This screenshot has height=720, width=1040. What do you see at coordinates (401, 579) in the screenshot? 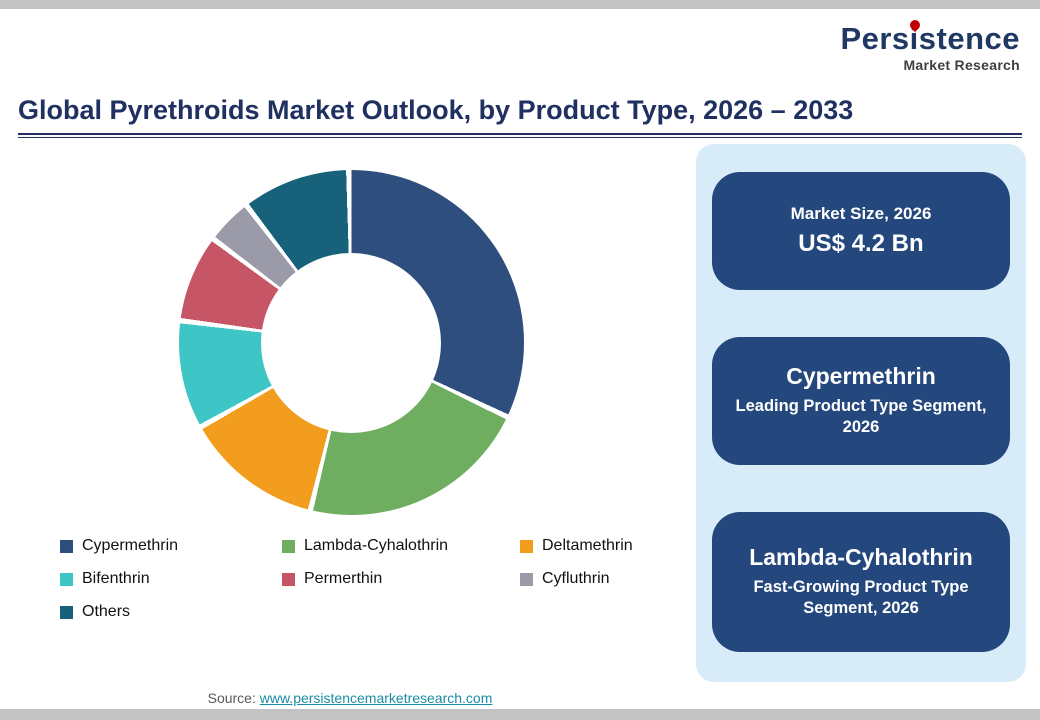
I see `legend-item: Permerthin` at bounding box center [401, 579].